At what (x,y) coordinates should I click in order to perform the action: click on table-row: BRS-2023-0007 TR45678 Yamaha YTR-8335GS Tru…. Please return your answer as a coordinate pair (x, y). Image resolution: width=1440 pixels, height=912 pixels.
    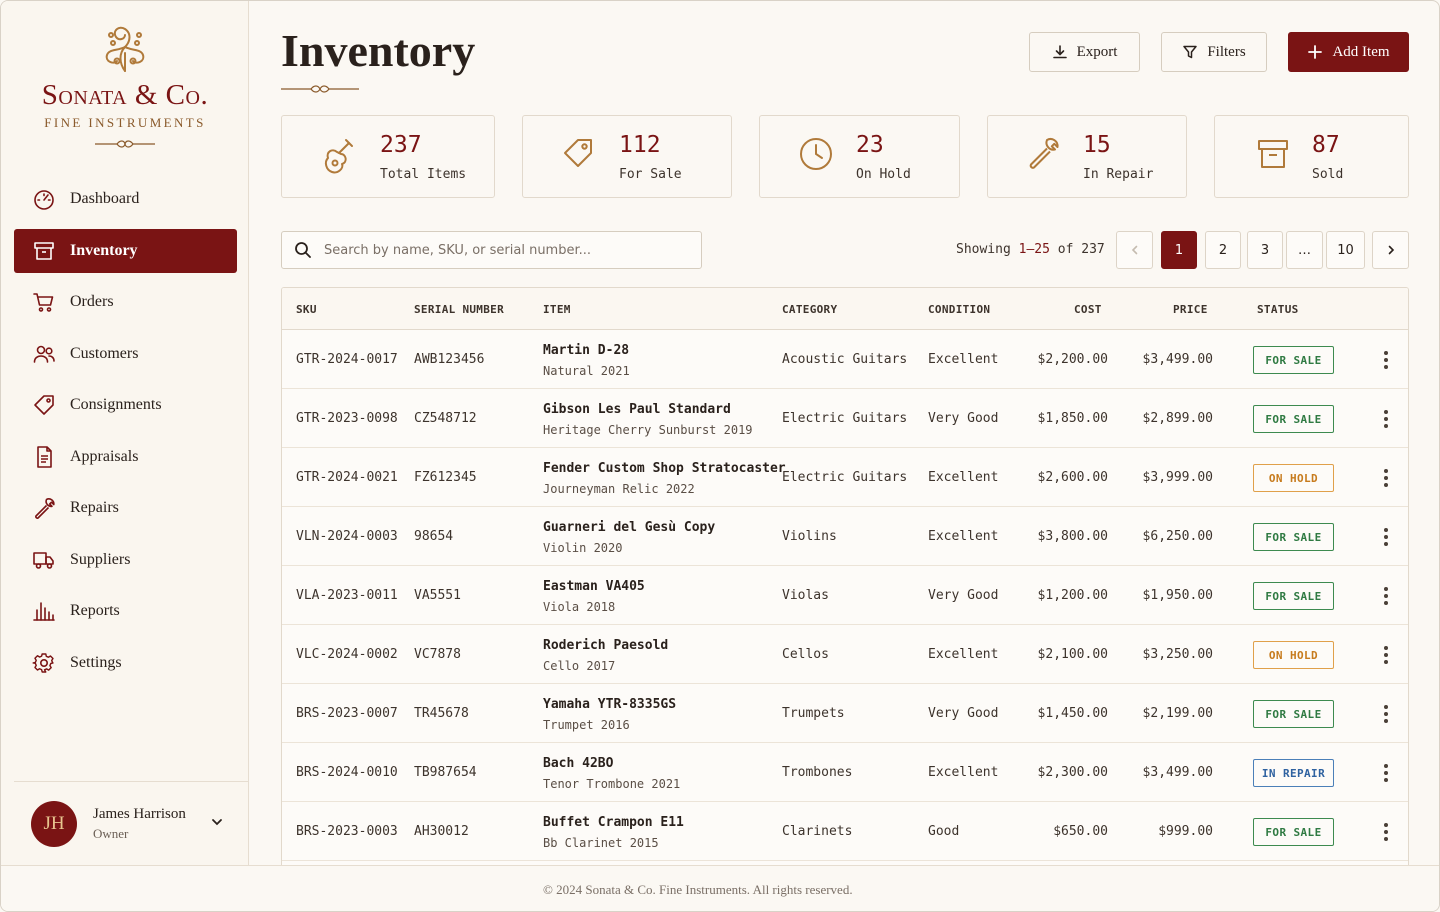
    Looking at the image, I should click on (845, 713).